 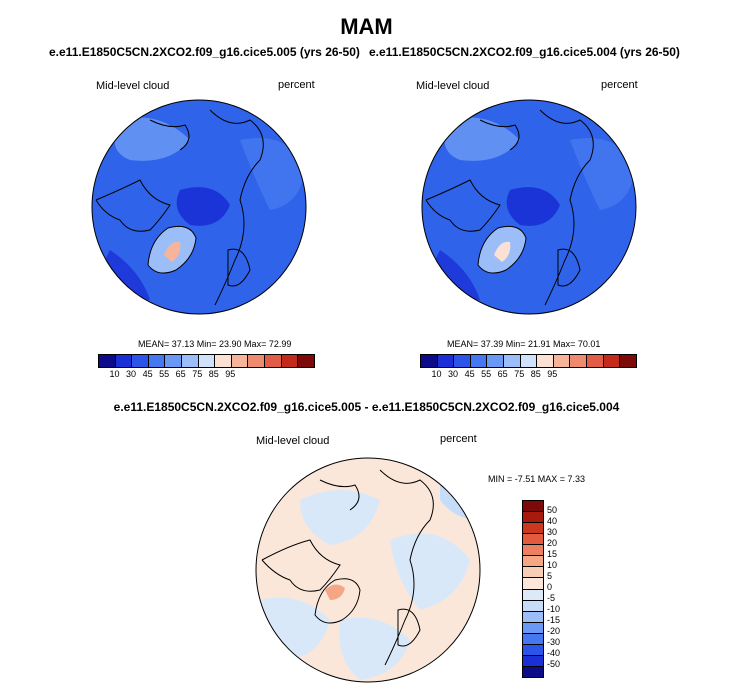 What do you see at coordinates (339, 495) in the screenshot?
I see `diff-coastline-alaska` at bounding box center [339, 495].